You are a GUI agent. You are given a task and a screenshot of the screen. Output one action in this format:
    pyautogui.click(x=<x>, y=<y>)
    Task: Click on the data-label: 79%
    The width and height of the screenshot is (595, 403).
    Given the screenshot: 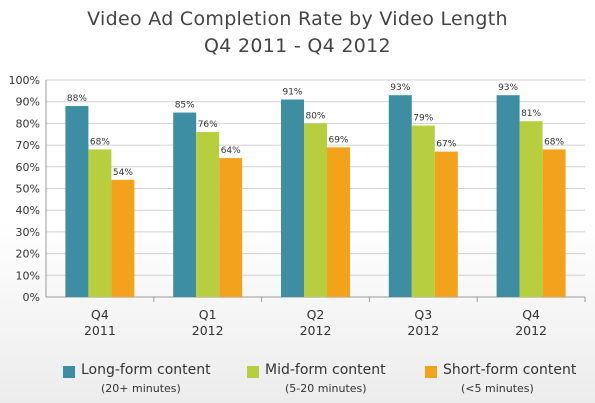 What is the action you would take?
    pyautogui.click(x=423, y=119)
    